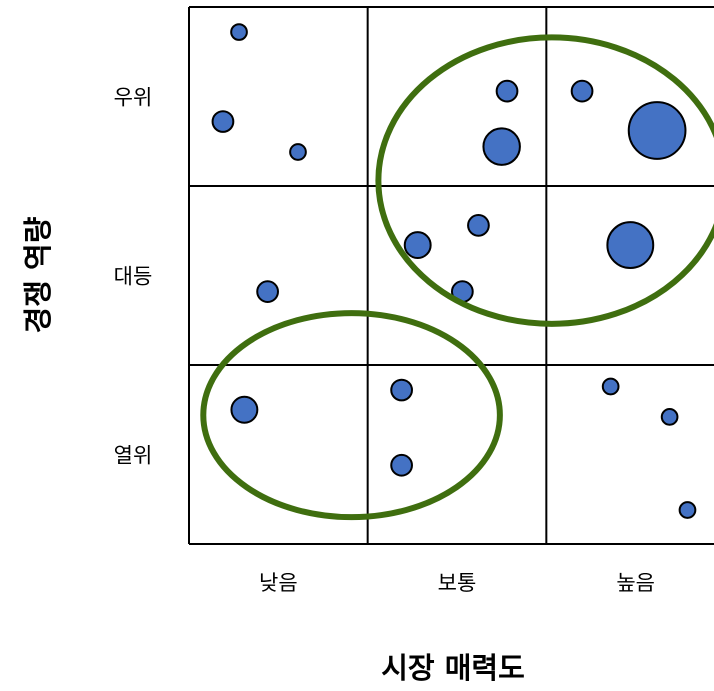 The image size is (714, 691). I want to click on y-tick-label: 대등, so click(133, 277).